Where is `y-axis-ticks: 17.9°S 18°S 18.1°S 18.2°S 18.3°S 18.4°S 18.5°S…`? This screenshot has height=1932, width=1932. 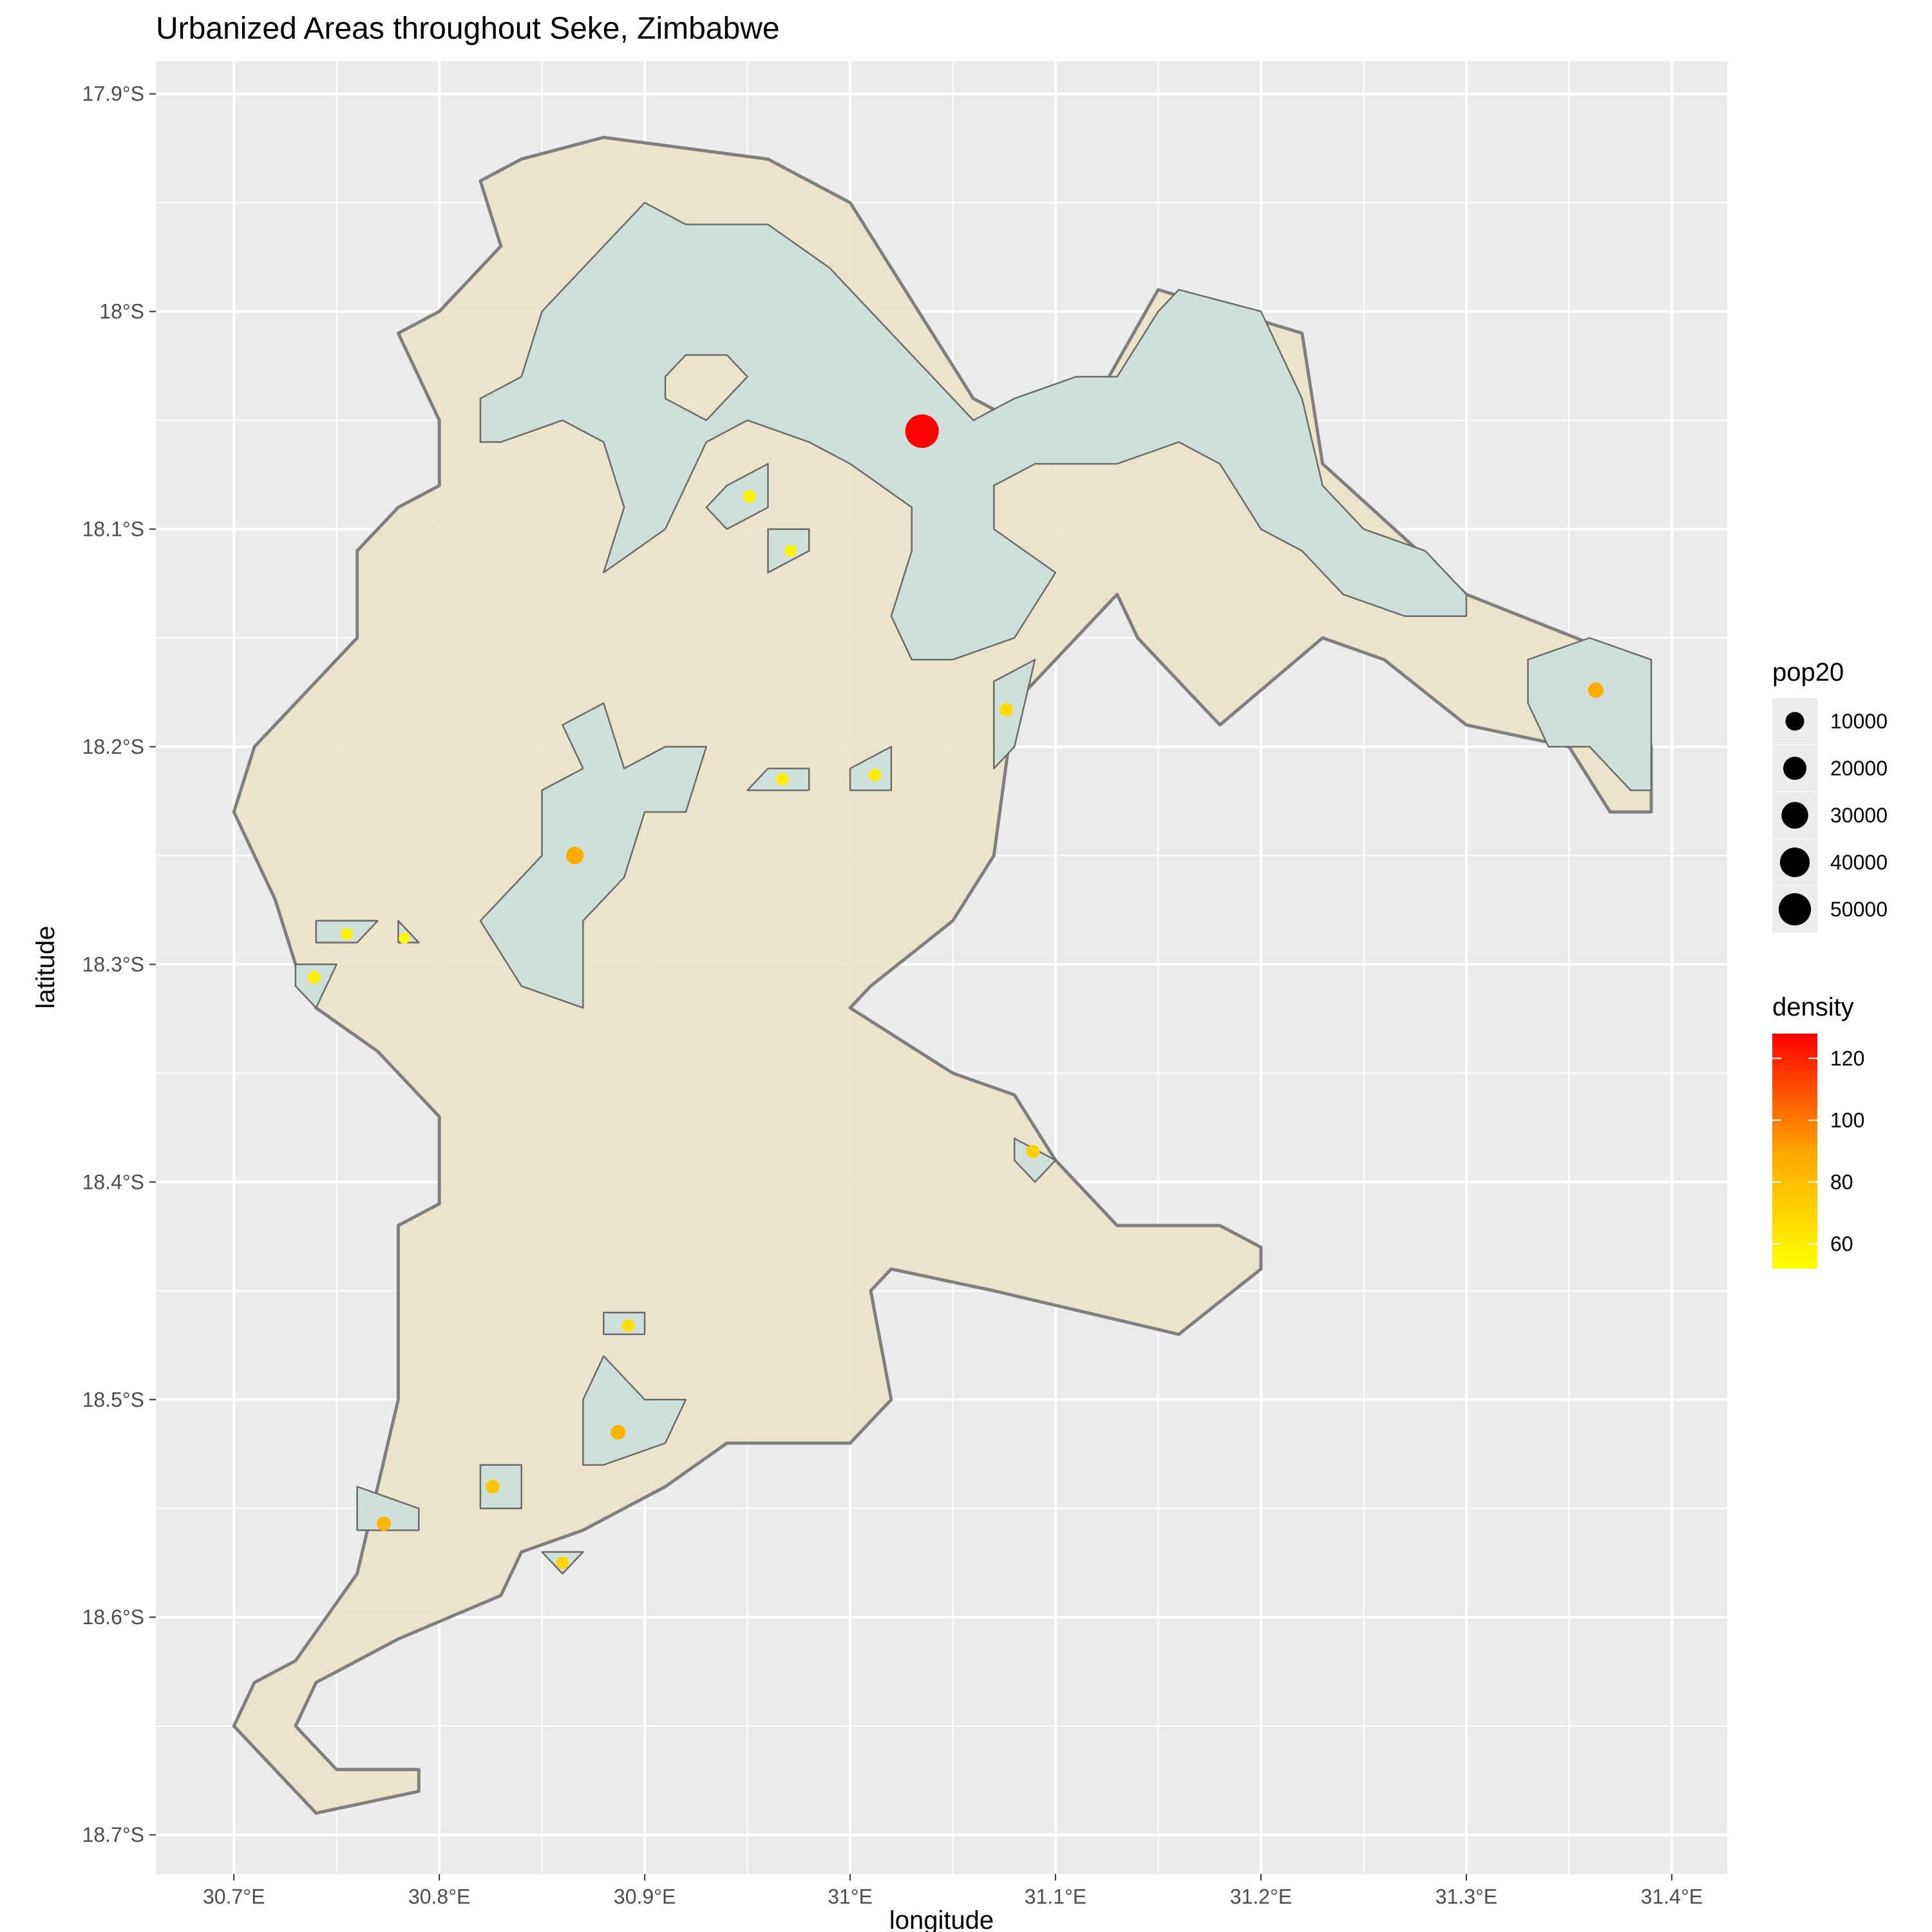
y-axis-ticks: 17.9°S 18°S 18.1°S 18.2°S 18.3°S 18.4°S 18.5°S… is located at coordinates (119, 964).